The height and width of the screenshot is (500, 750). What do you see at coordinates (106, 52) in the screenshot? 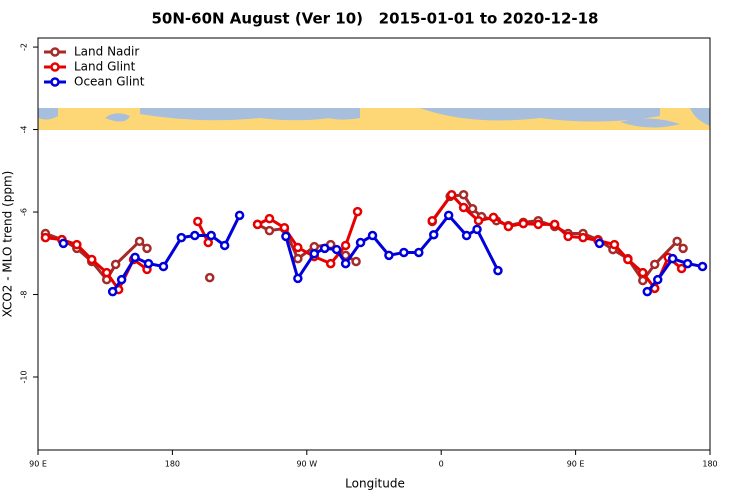
I see `legend-label: Land Nadir` at bounding box center [106, 52].